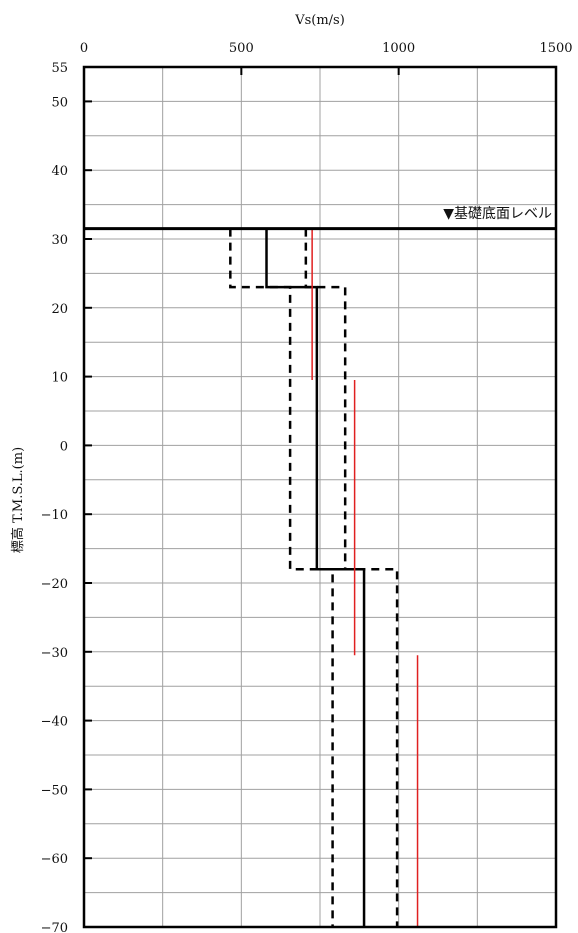 This screenshot has width=578, height=933. Describe the element at coordinates (54, 515) in the screenshot. I see `y-tick-label-7: −10` at that location.